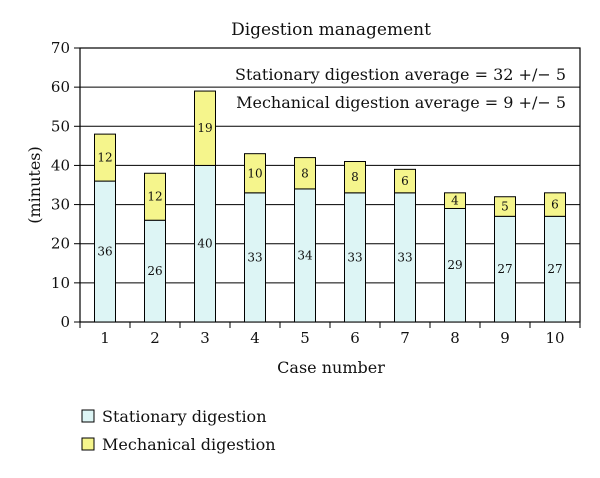 This screenshot has width=600, height=478. I want to click on data-label-mechanical: 19, so click(204, 128).